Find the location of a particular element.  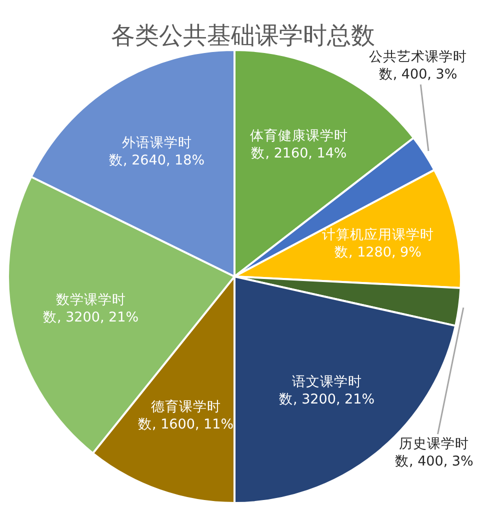

slice-label: 公共艺术课学时数, 400, 3% is located at coordinates (418, 66).